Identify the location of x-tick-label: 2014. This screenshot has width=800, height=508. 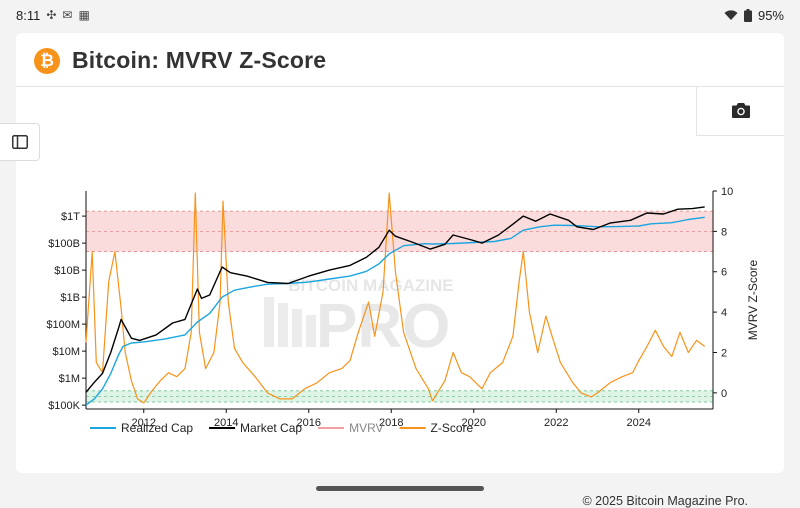
(226, 423).